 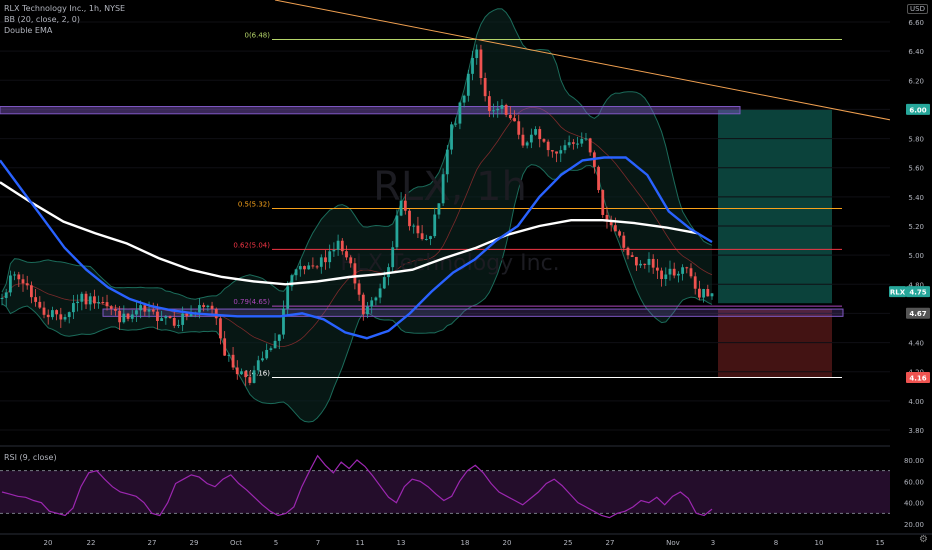 What do you see at coordinates (473, 312) in the screenshot?
I see `support-zone` at bounding box center [473, 312].